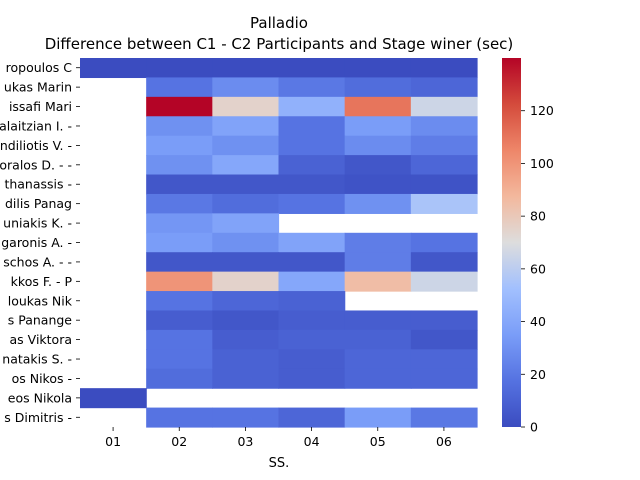  Describe the element at coordinates (41, 339) in the screenshot. I see `y-tick-label: as Viktora` at that location.